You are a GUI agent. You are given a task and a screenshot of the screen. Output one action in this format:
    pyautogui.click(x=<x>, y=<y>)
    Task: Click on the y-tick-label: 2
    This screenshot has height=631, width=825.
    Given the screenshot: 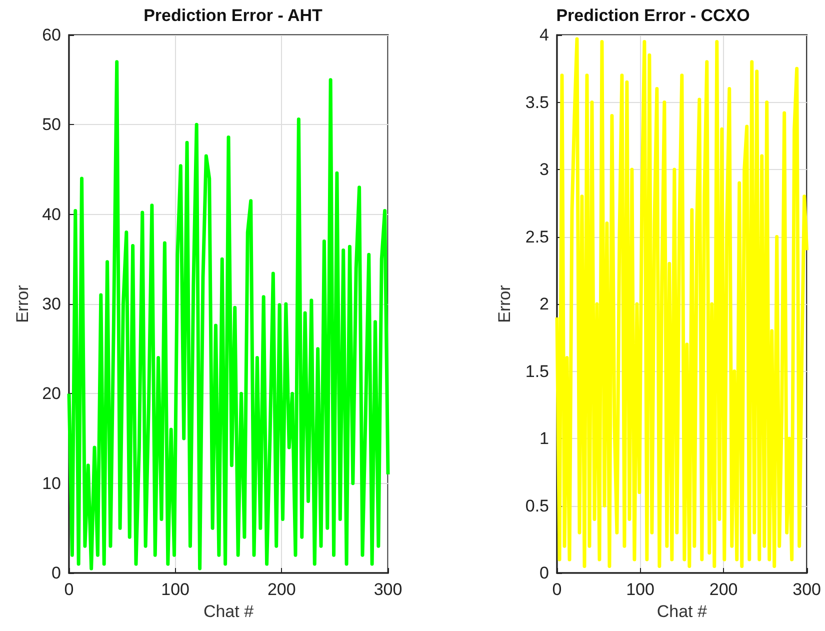 What is the action you would take?
    pyautogui.click(x=544, y=304)
    